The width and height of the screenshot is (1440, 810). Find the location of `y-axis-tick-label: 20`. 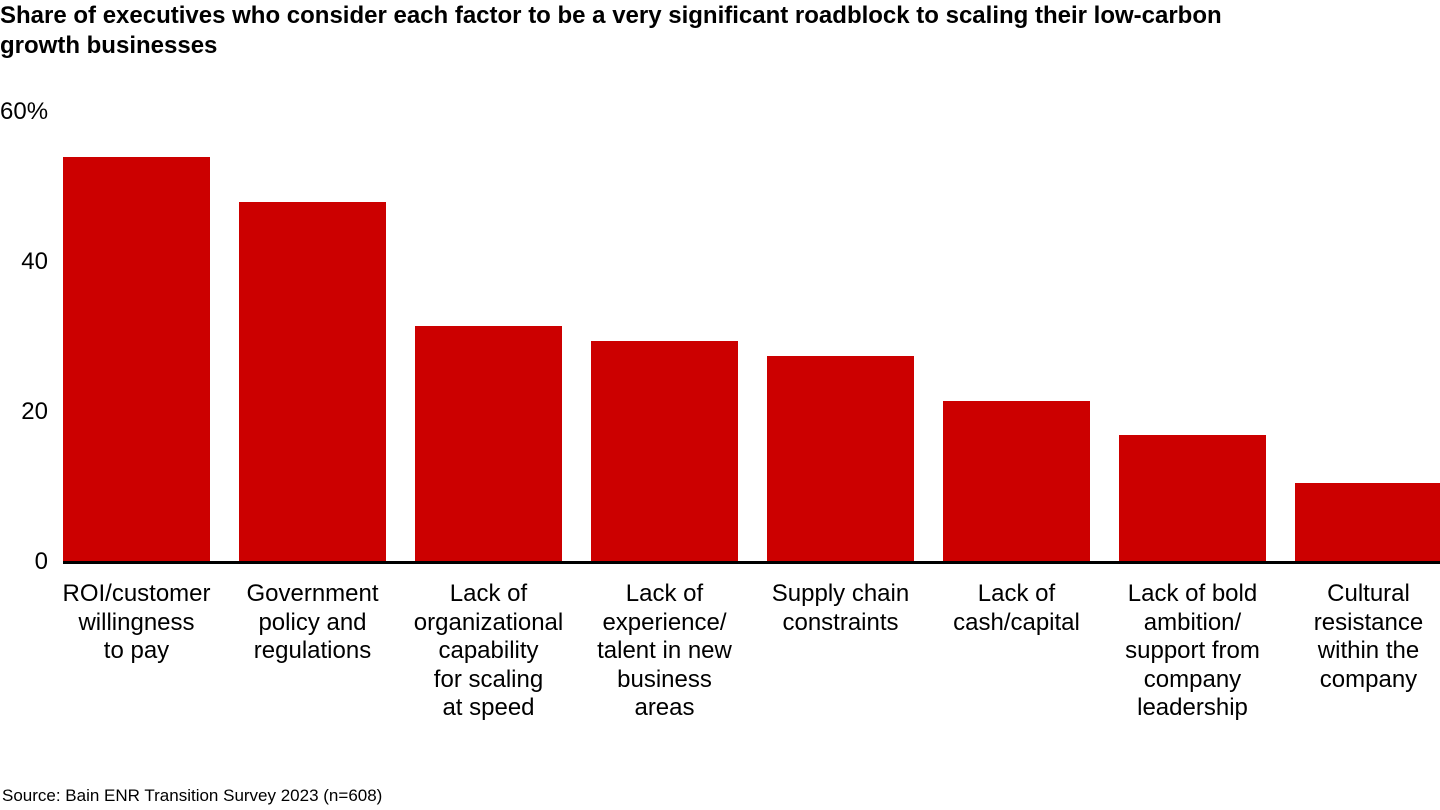

y-axis-tick-label: 20 is located at coordinates (34, 411).